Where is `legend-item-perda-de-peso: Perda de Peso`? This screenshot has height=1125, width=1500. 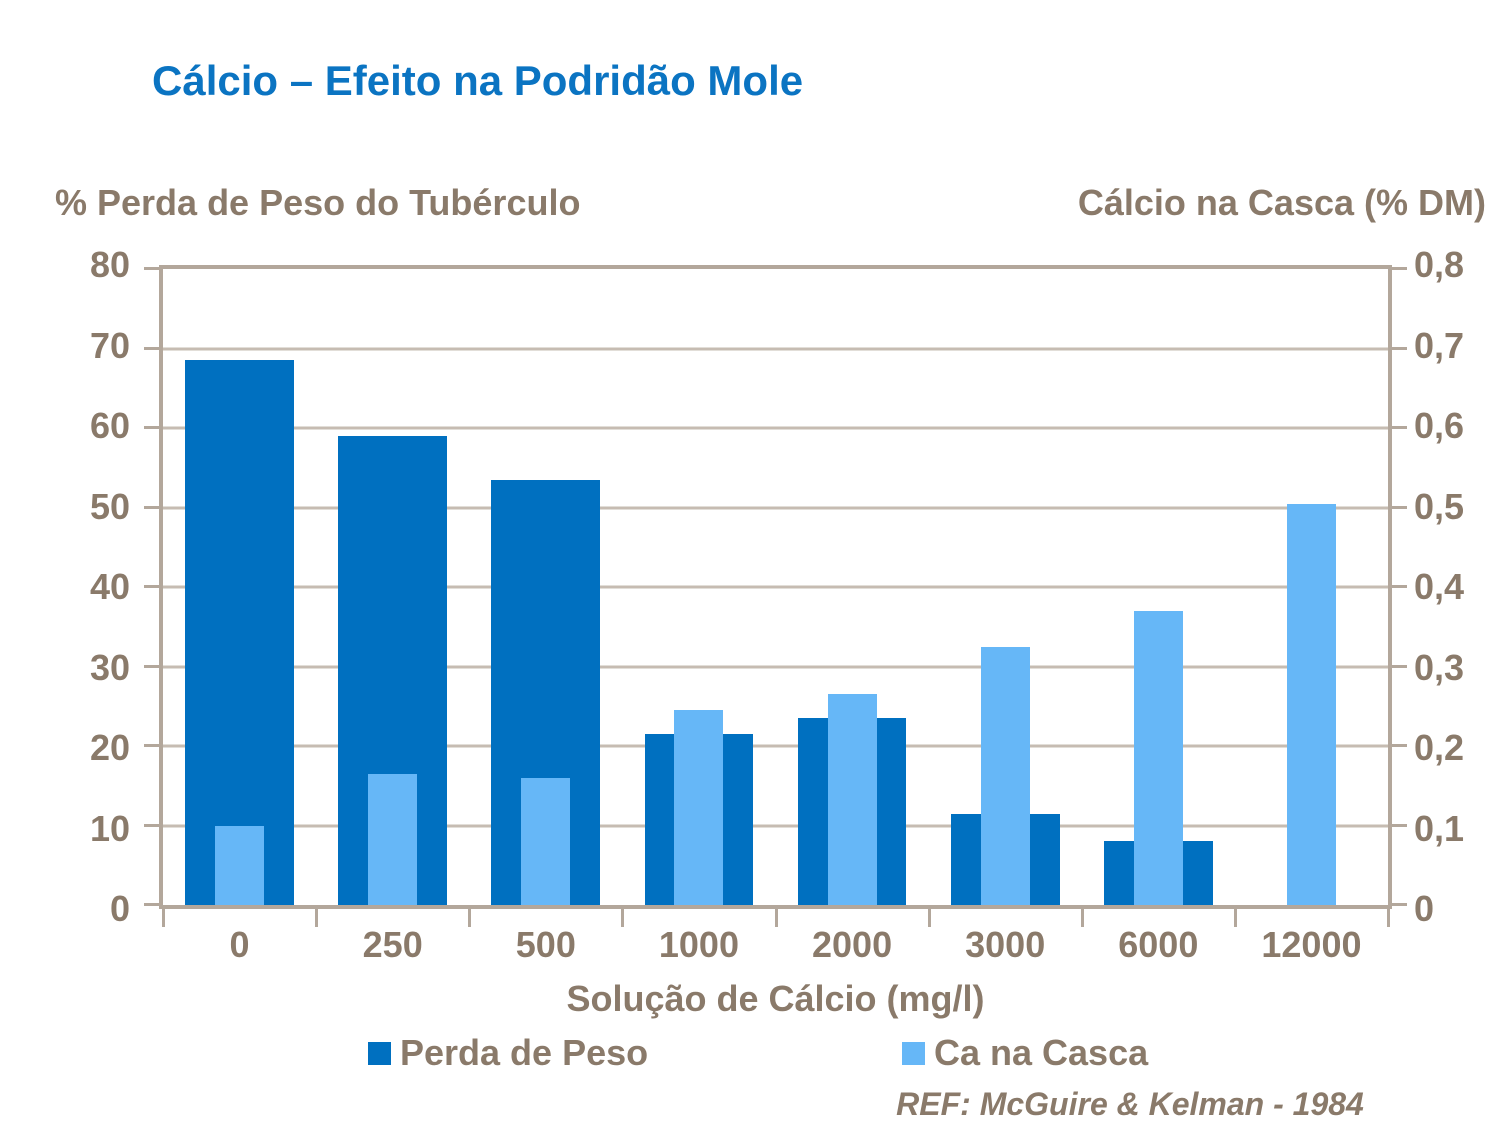
legend-item-perda-de-peso: Perda de Peso is located at coordinates (508, 1053).